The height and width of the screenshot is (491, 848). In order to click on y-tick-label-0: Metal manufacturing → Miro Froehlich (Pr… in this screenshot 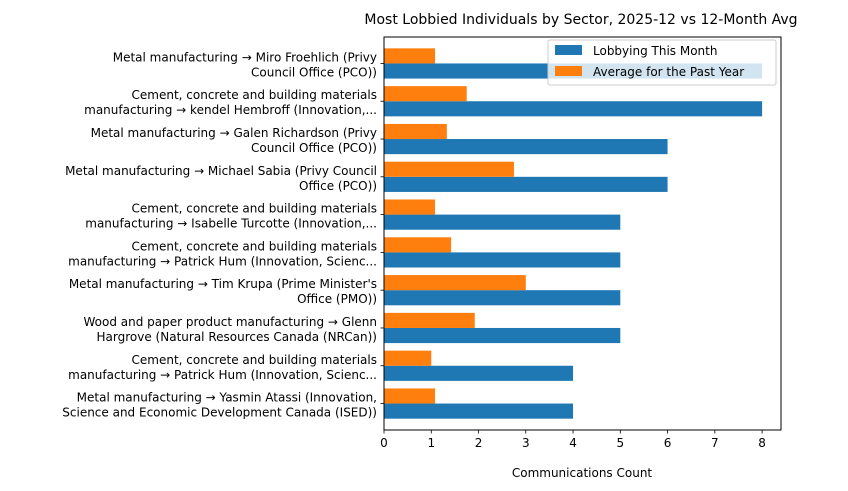, I will do `click(245, 64)`.